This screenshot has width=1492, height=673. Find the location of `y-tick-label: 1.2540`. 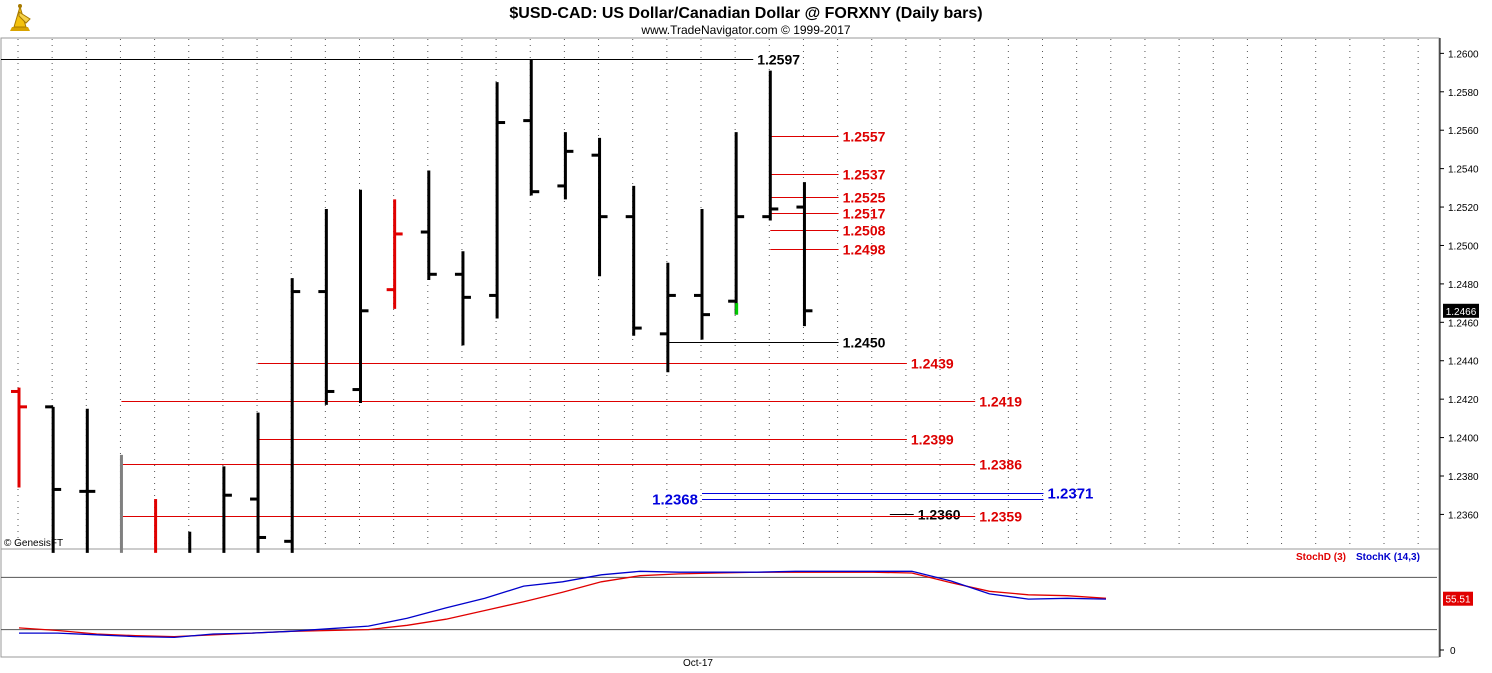

y-tick-label: 1.2540 is located at coordinates (1463, 170).